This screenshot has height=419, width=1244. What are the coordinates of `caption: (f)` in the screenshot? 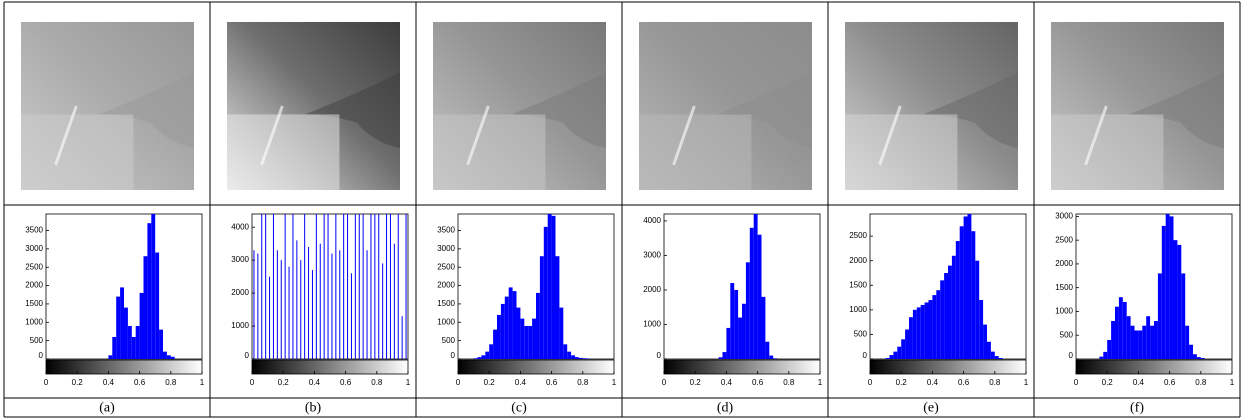 It's located at (1137, 408).